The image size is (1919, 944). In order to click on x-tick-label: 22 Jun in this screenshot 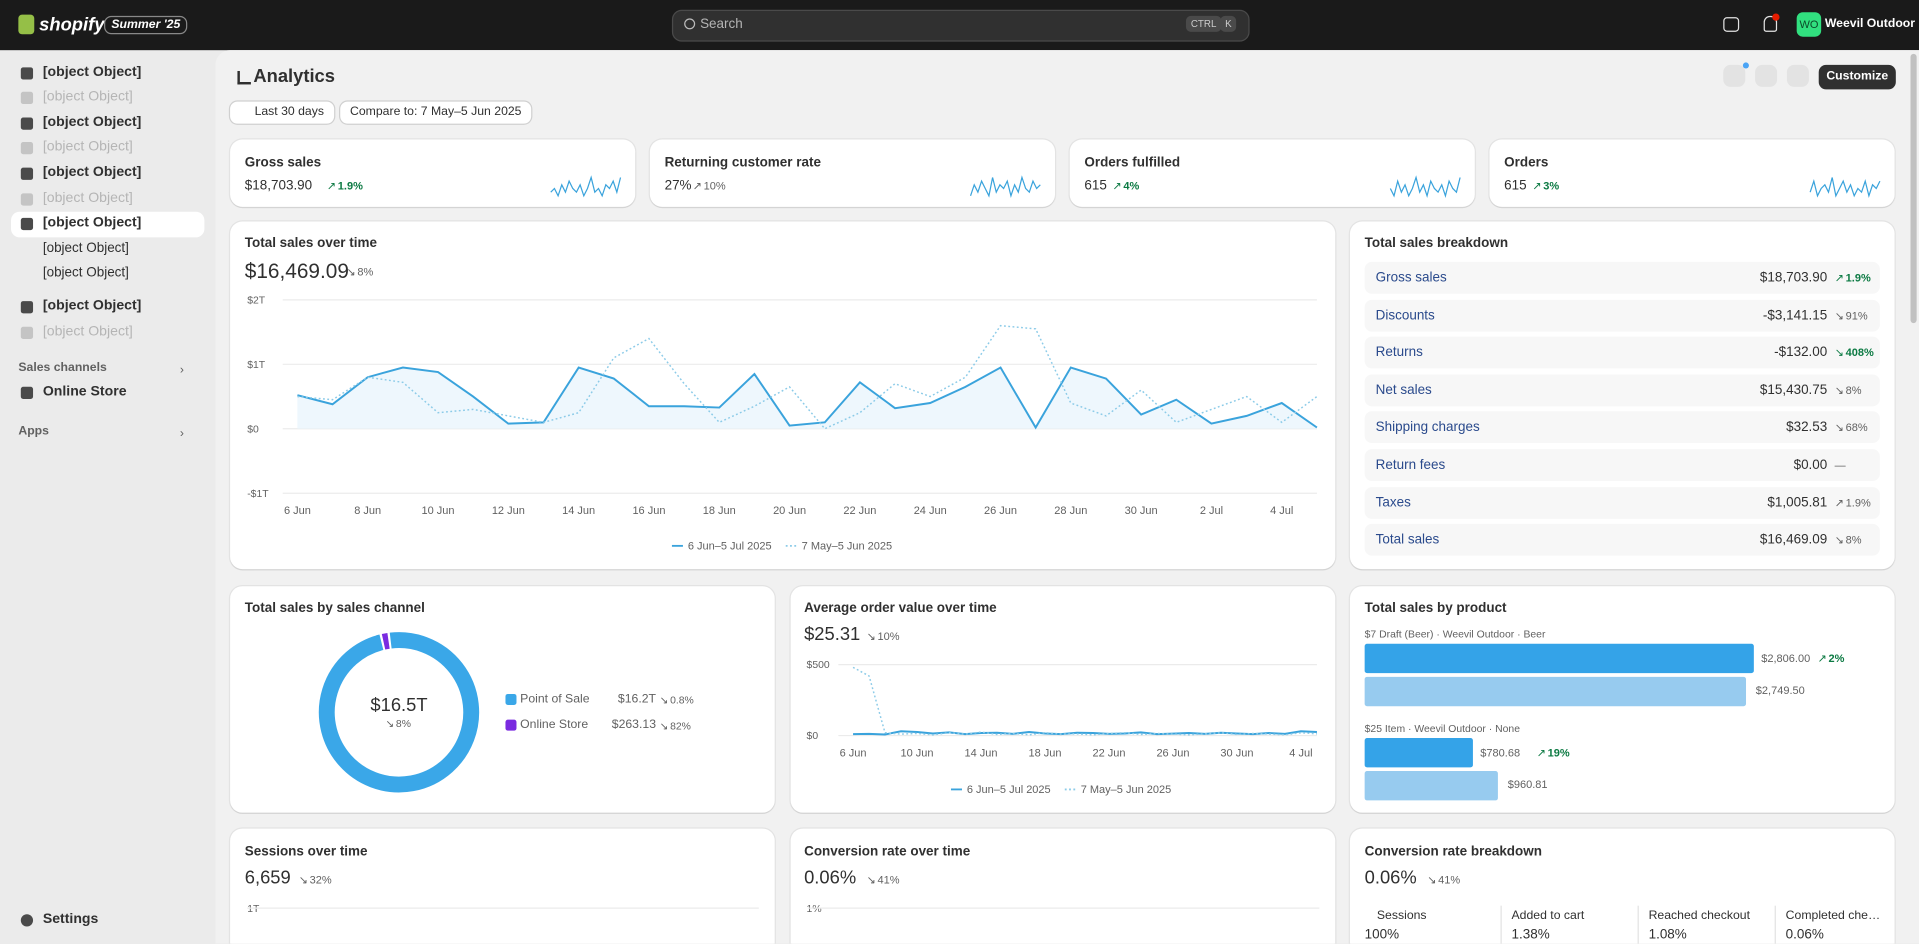, I will do `click(859, 511)`.